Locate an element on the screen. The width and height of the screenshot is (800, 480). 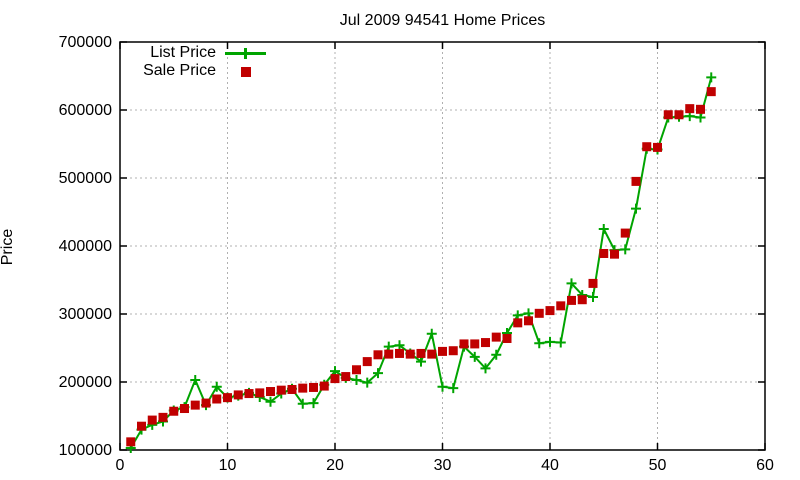
x-tick-label: 30 is located at coordinates (443, 465).